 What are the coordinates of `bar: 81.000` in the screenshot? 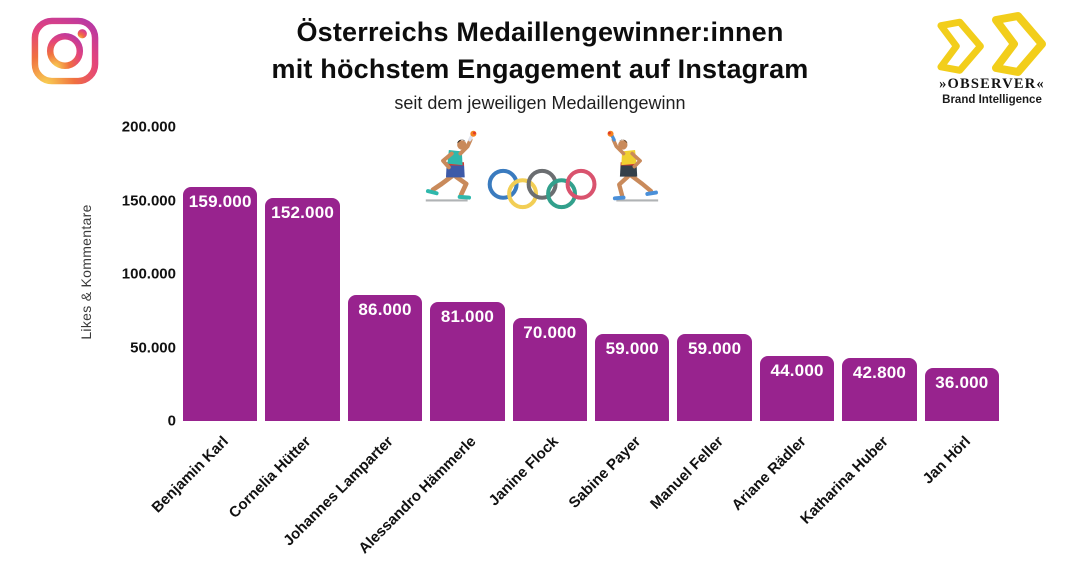 It's located at (467, 361).